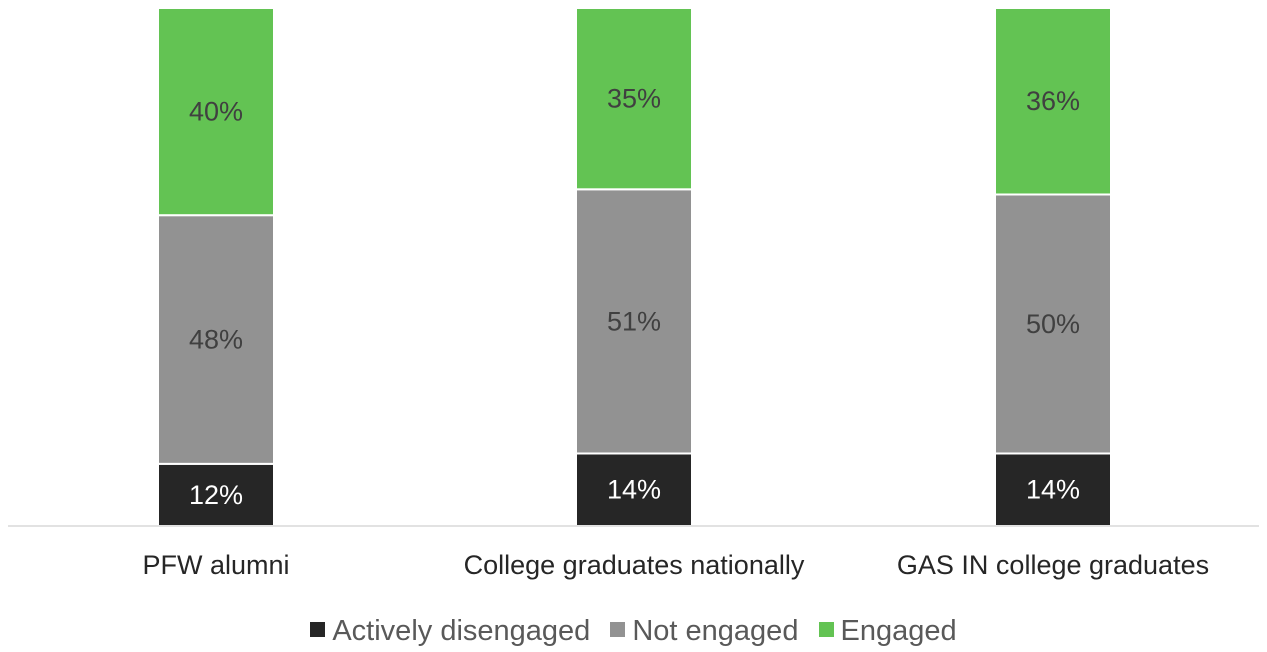 This screenshot has width=1267, height=652. What do you see at coordinates (715, 631) in the screenshot?
I see `legend-label: Not engaged` at bounding box center [715, 631].